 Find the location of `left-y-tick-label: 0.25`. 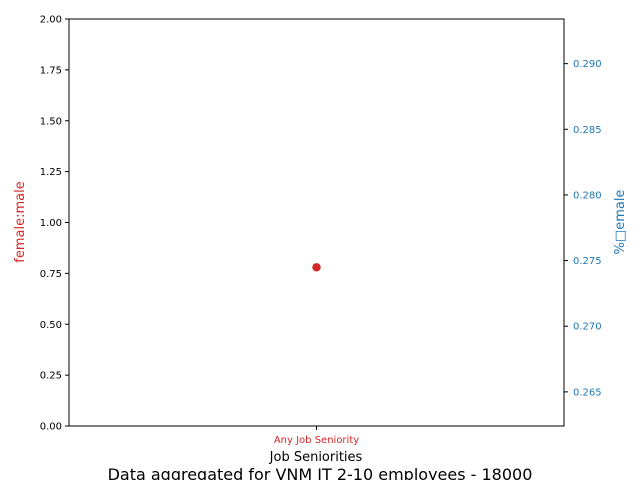

left-y-tick-label: 0.25 is located at coordinates (51, 376).